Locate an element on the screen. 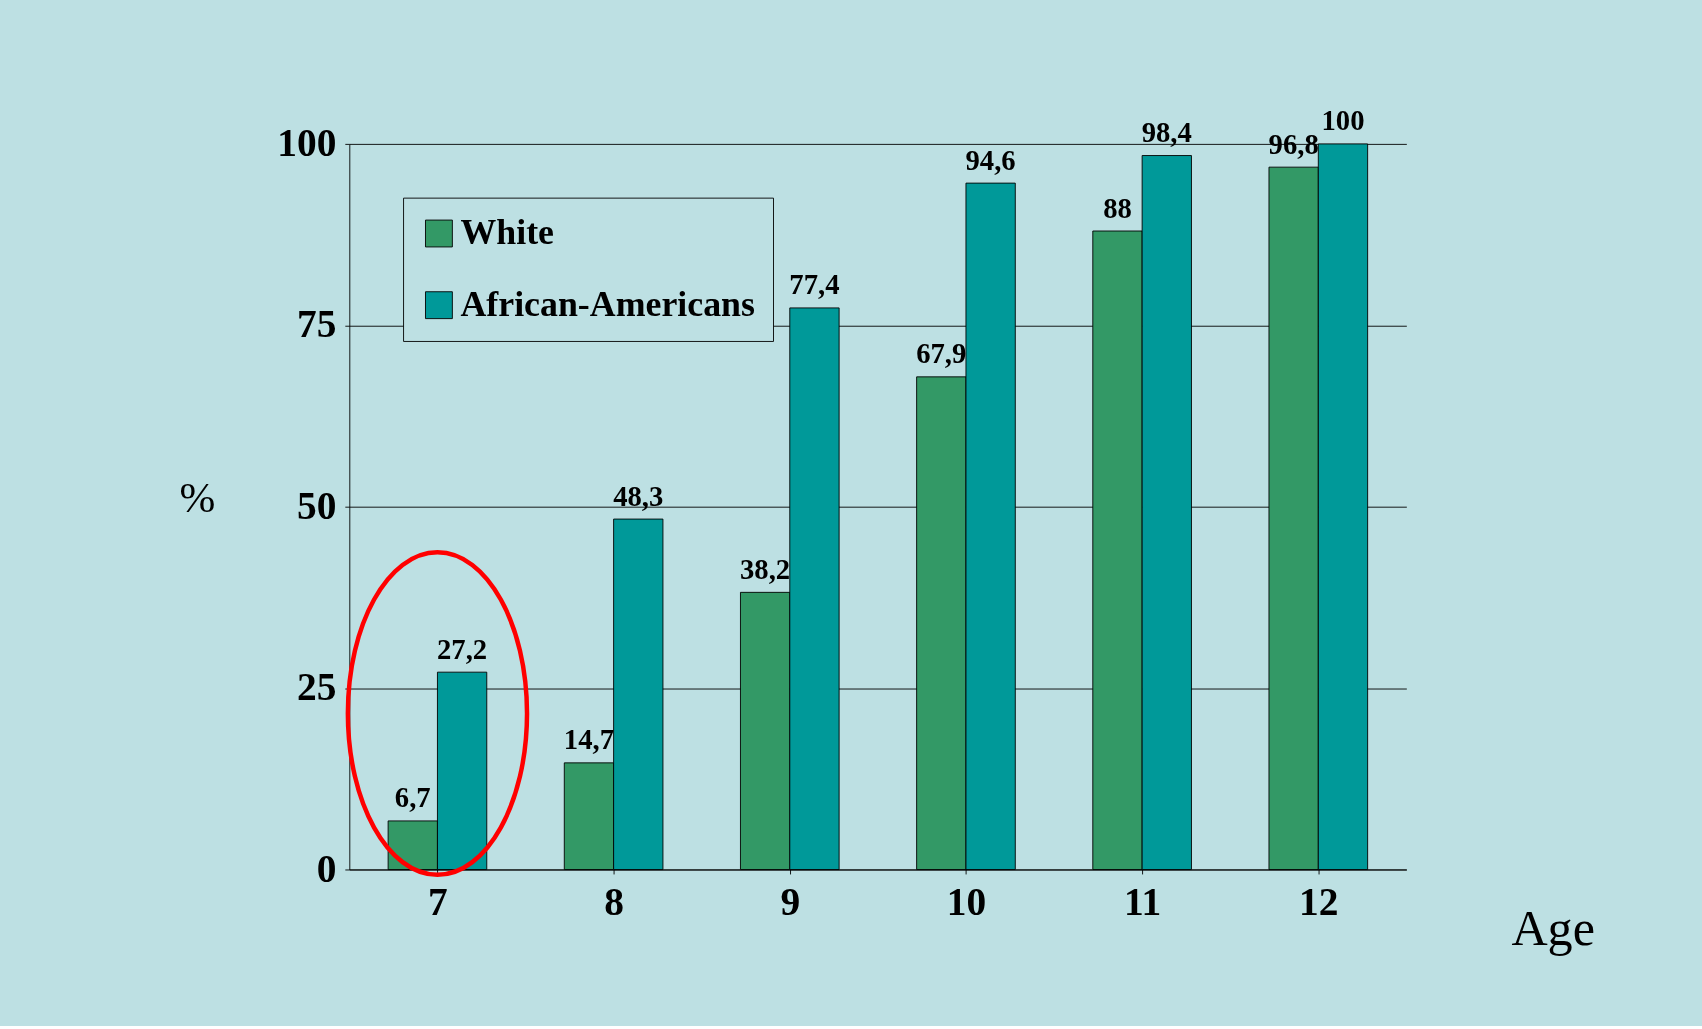  data-label: 100 is located at coordinates (1343, 120).